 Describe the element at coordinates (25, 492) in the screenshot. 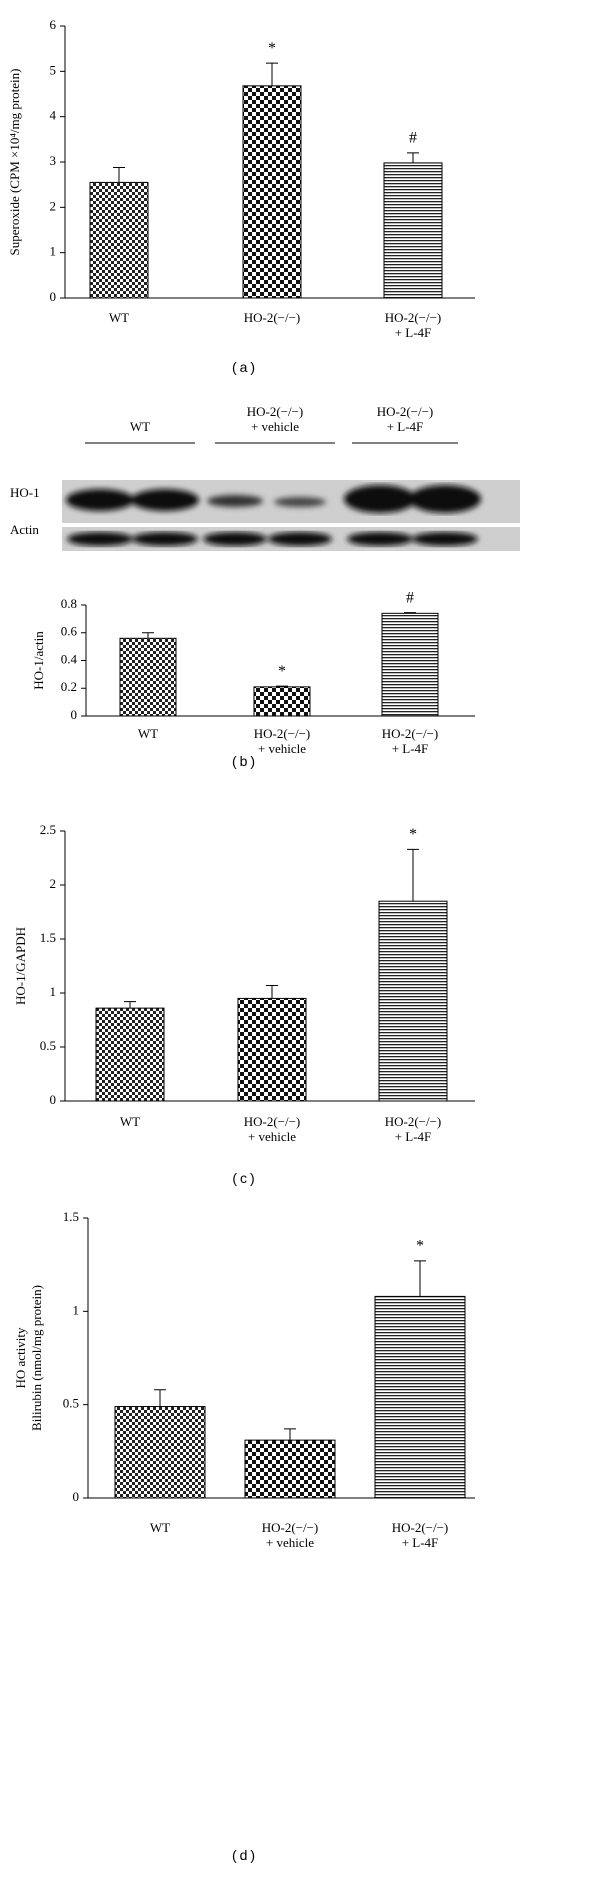

I see `blot-row-label: HO-1` at that location.